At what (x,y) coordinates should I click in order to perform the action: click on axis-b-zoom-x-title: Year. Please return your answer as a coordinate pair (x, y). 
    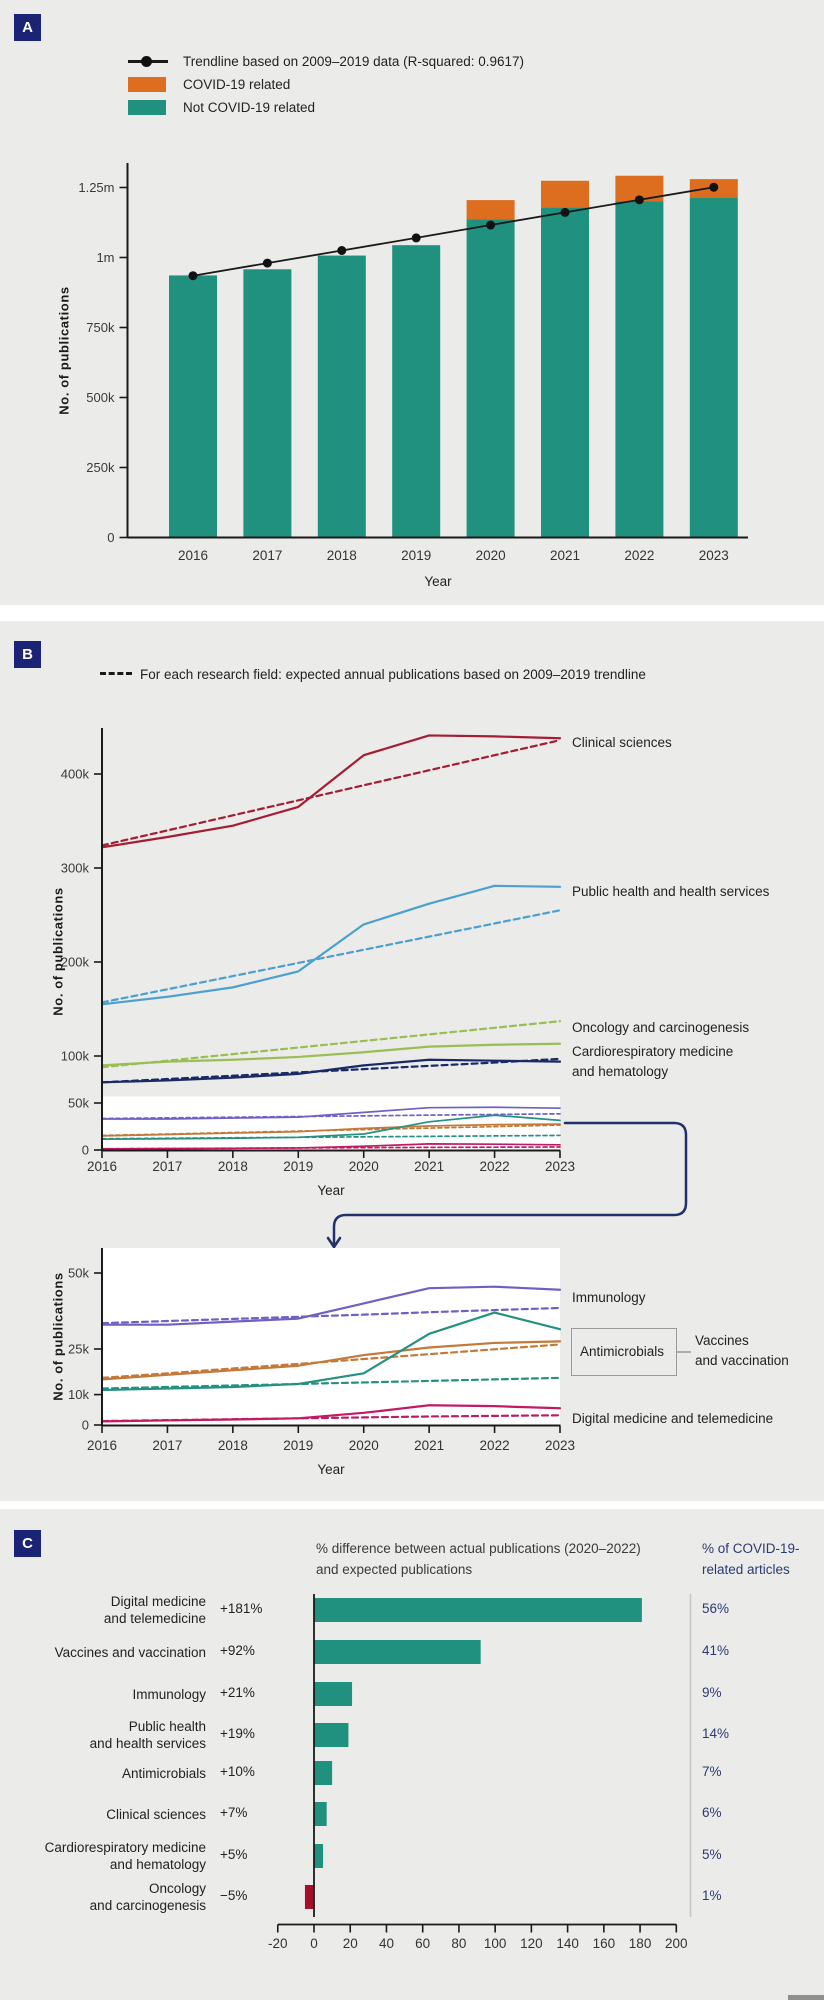
    Looking at the image, I should click on (331, 1469).